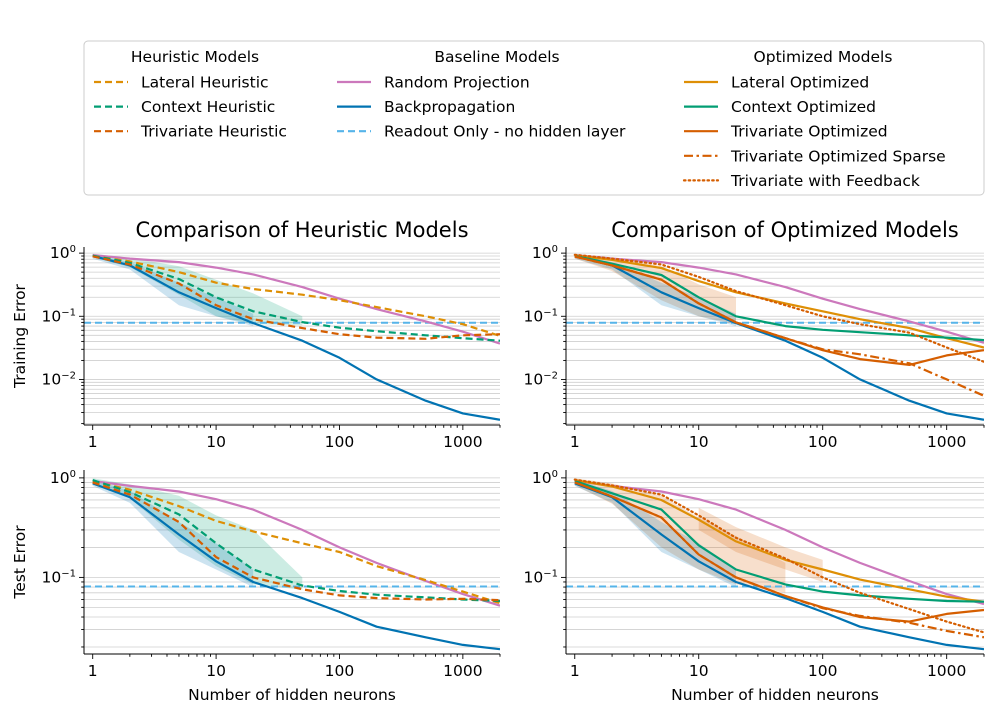 Image resolution: width=996 pixels, height=716 pixels. What do you see at coordinates (825, 181) in the screenshot?
I see `legend-label-trivariate_feedback: Trivariate with Feedback` at bounding box center [825, 181].